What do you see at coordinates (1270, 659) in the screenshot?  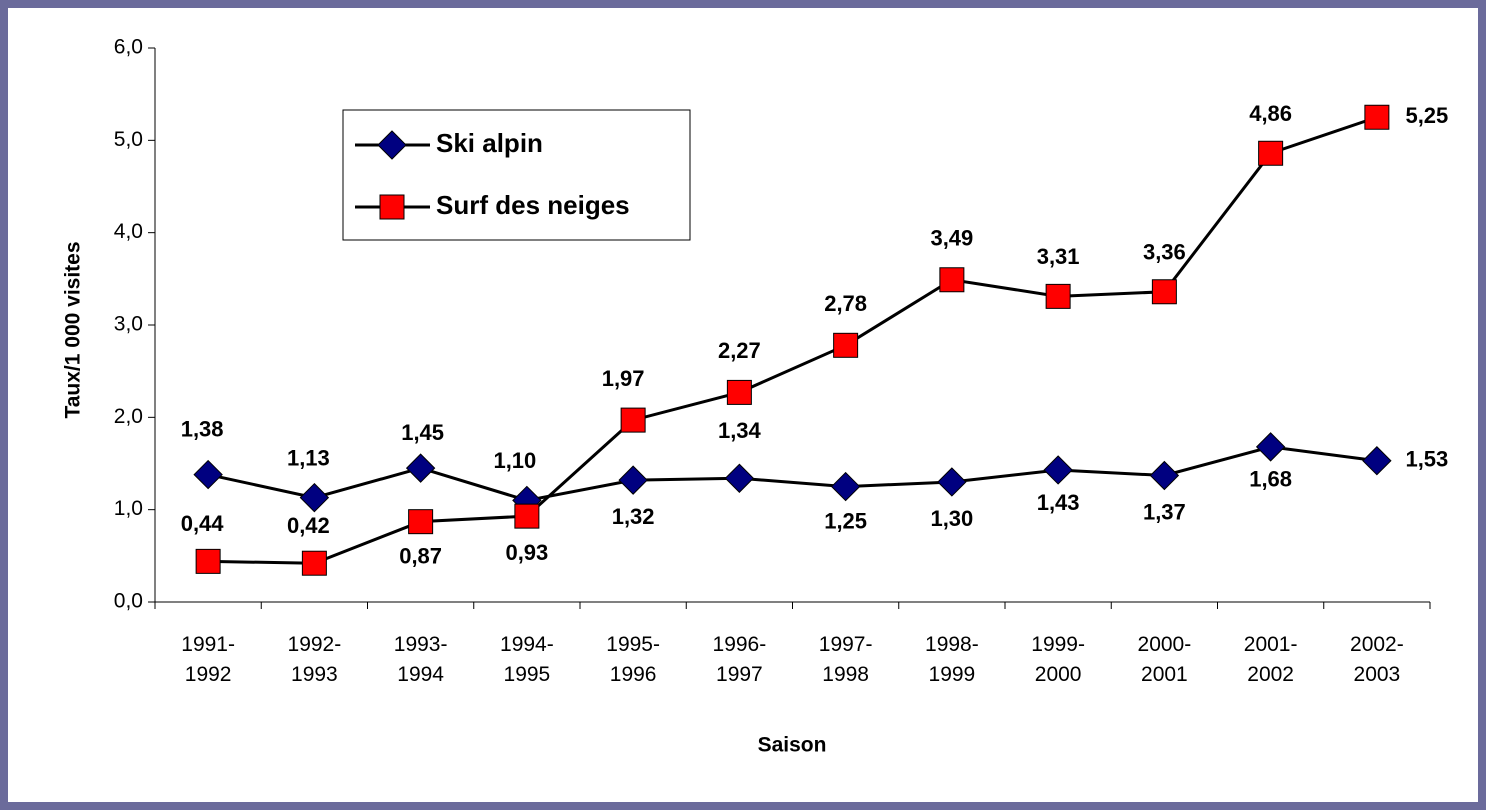 I see `x-tick-label: 2001-2002` at bounding box center [1270, 659].